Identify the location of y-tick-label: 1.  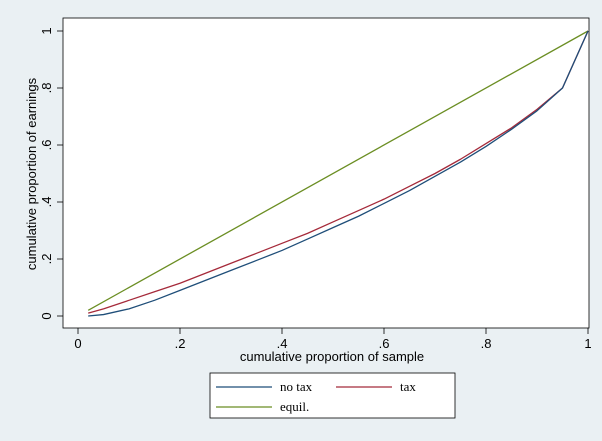
(46, 30).